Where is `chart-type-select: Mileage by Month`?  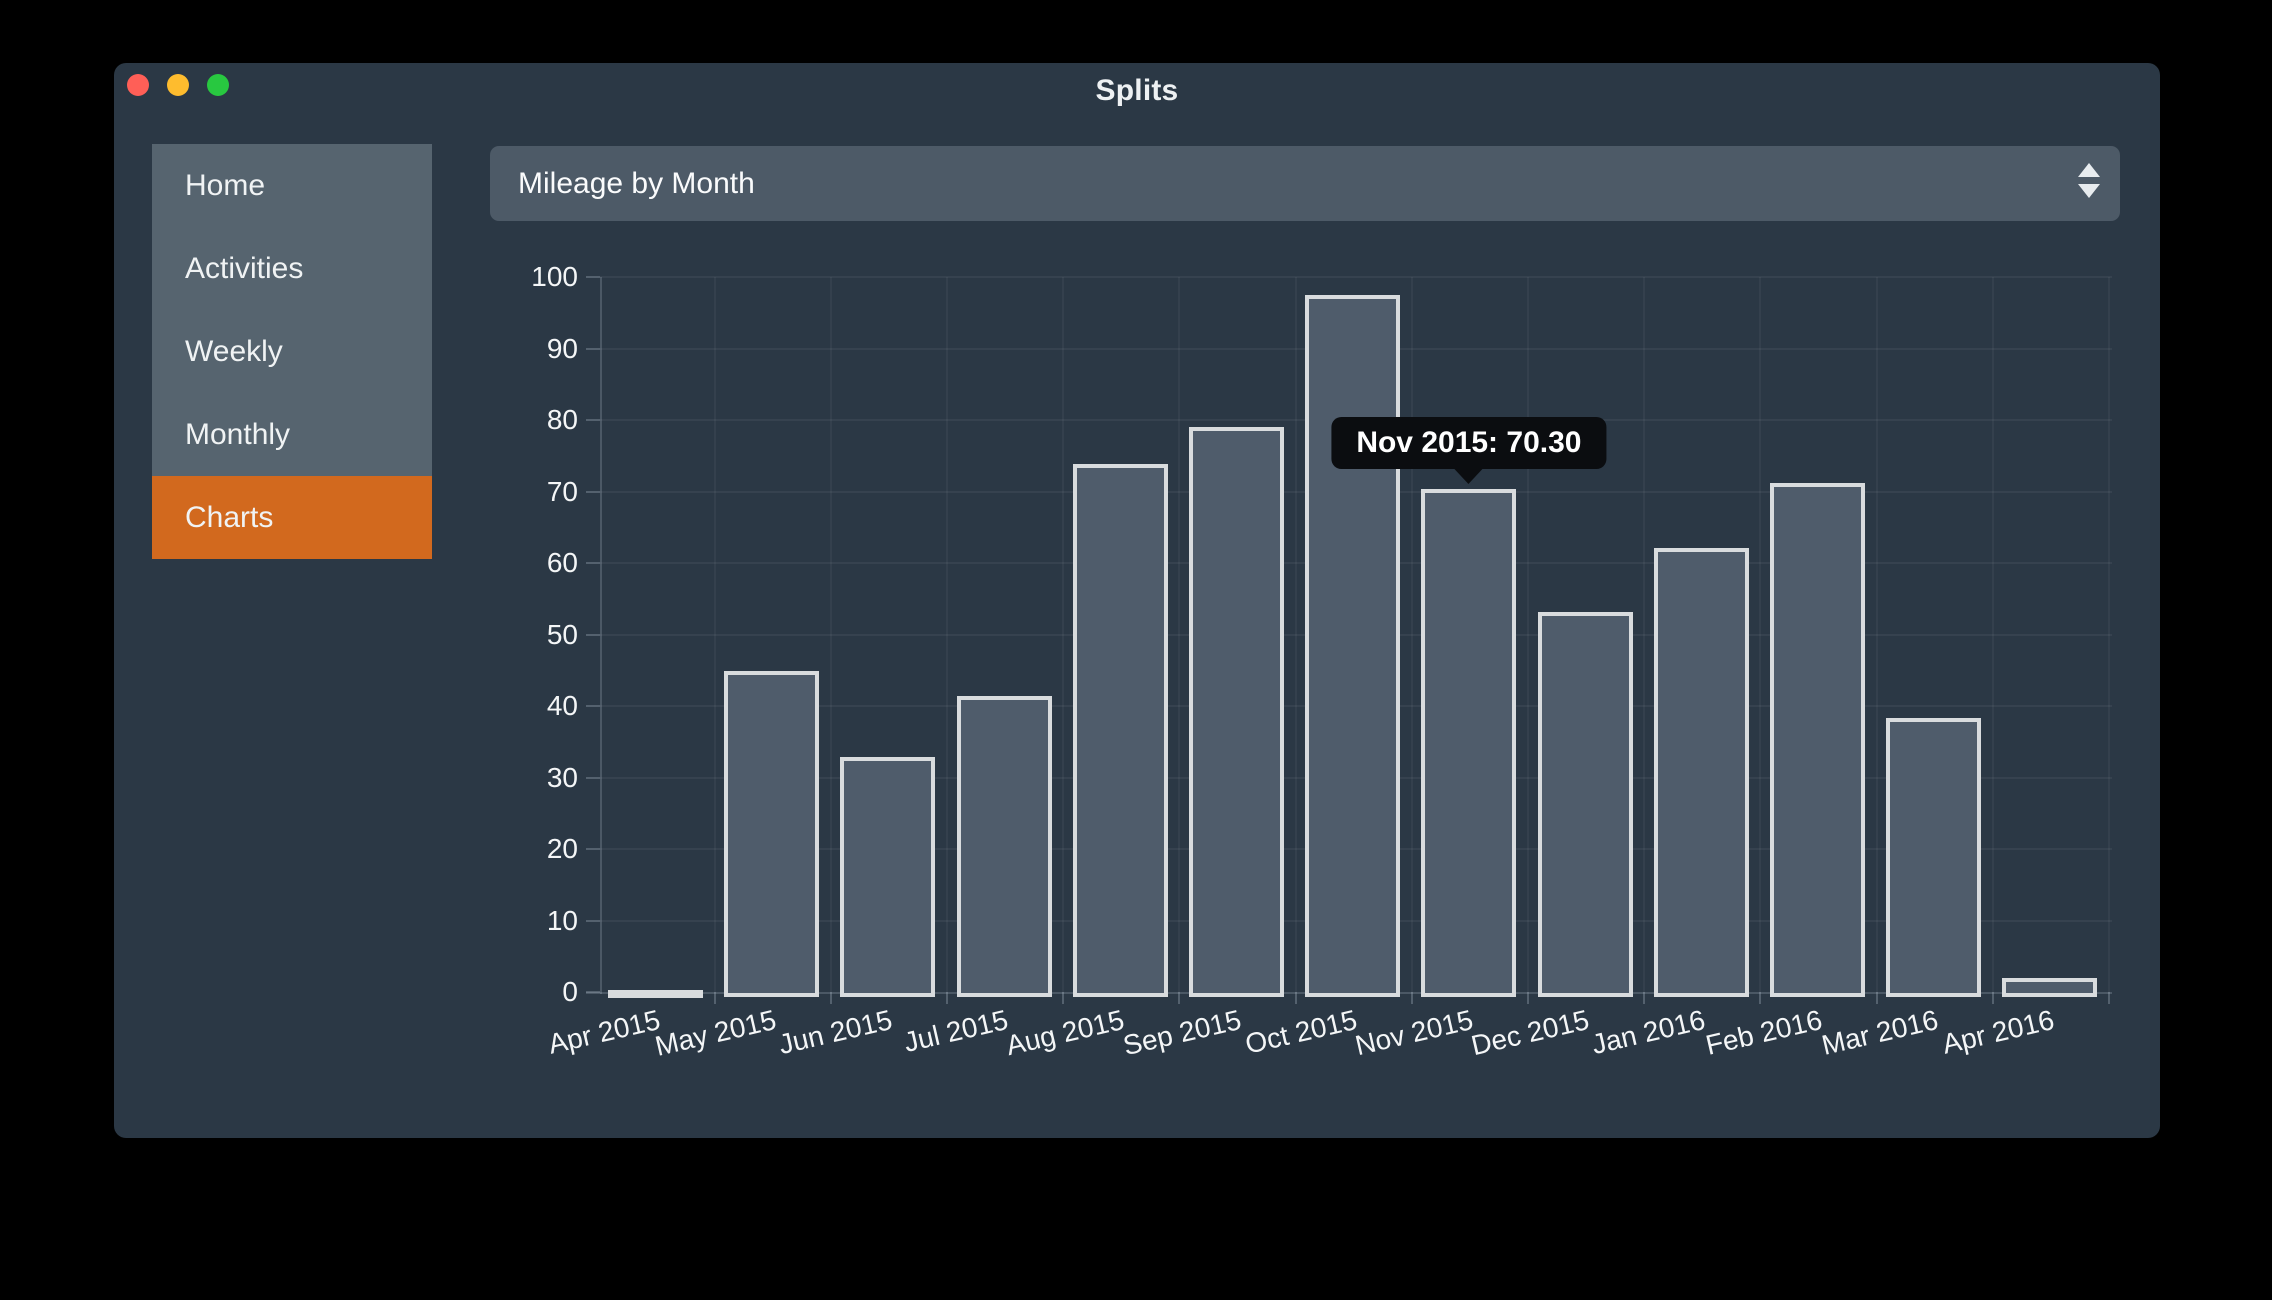
chart-type-select: Mileage by Month is located at coordinates (1305, 183).